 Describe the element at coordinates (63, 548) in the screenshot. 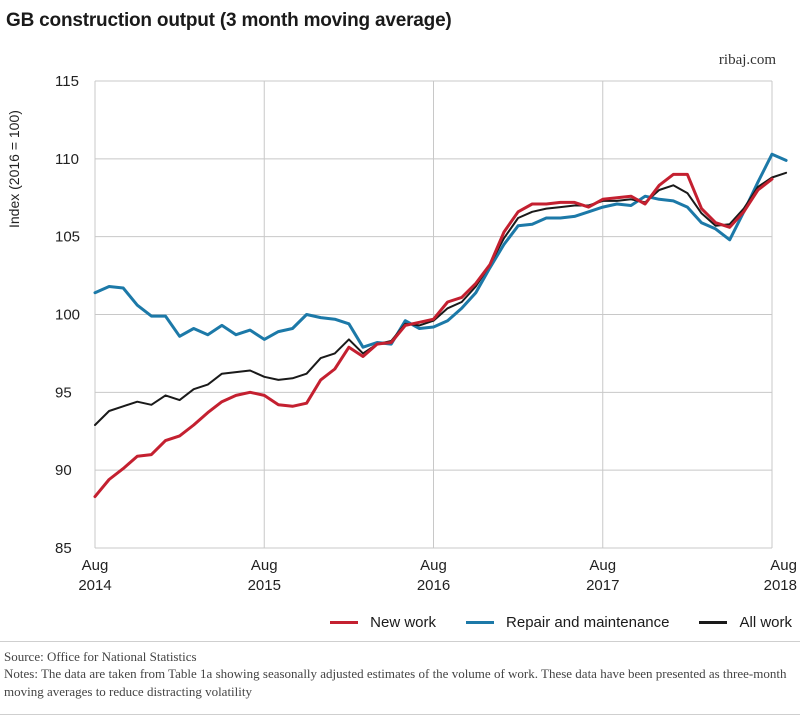

I see `y-tick-label: 85` at that location.